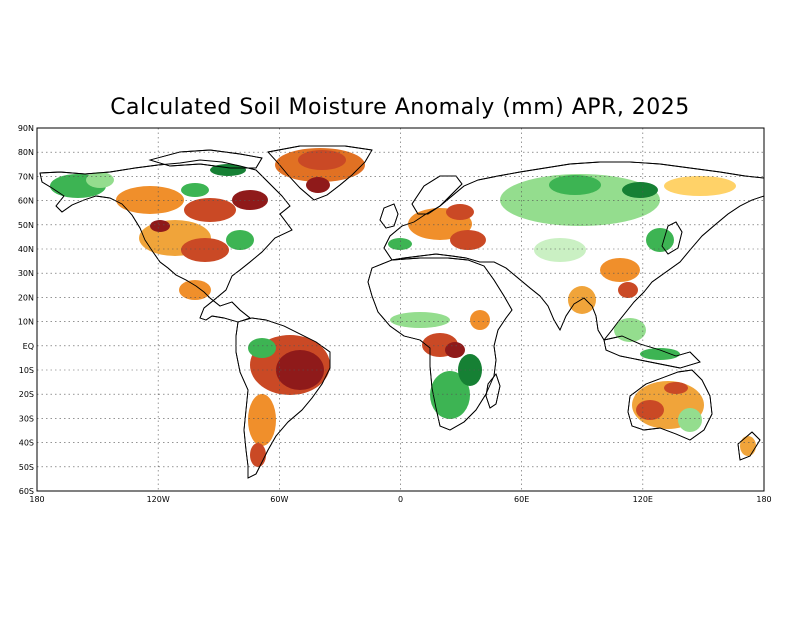 The width and height of the screenshot is (800, 618). Describe the element at coordinates (26, 297) in the screenshot. I see `lat-tick-label: 20N` at that location.